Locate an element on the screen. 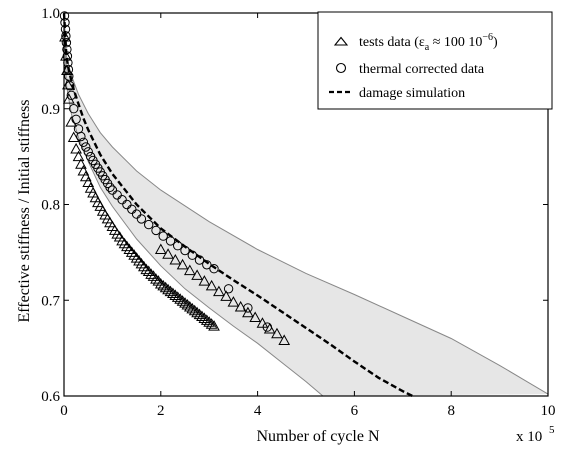 This screenshot has height=453, width=570. legend-box is located at coordinates (435, 60).